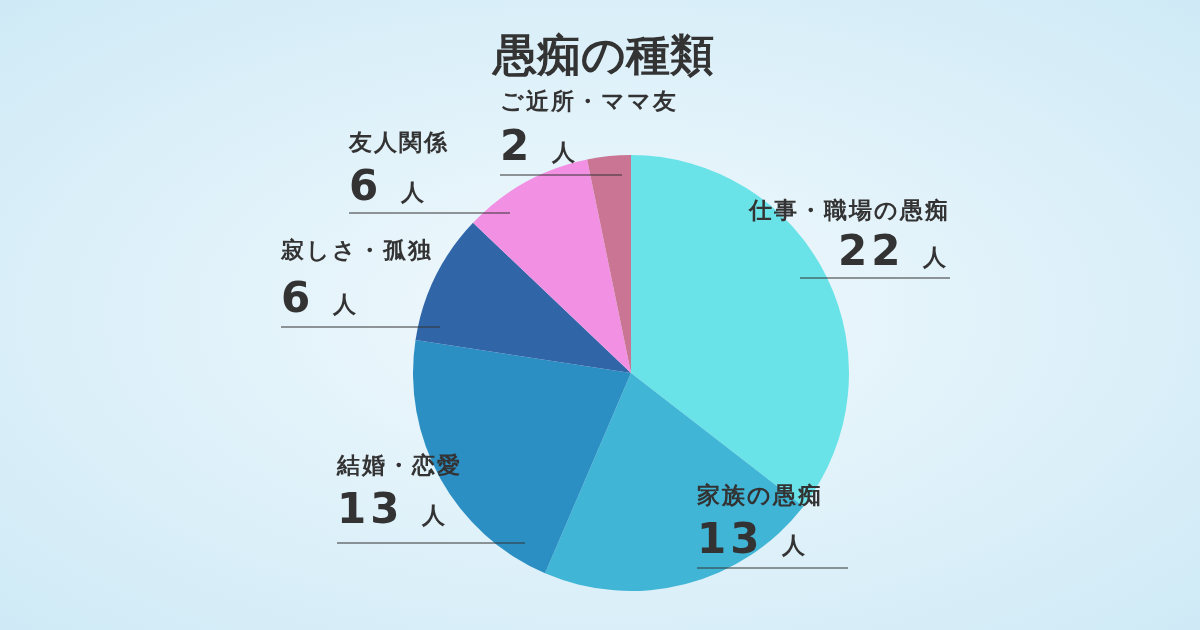  Describe the element at coordinates (589, 101) in the screenshot. I see `slice-label: ご近所・ママ友` at that location.